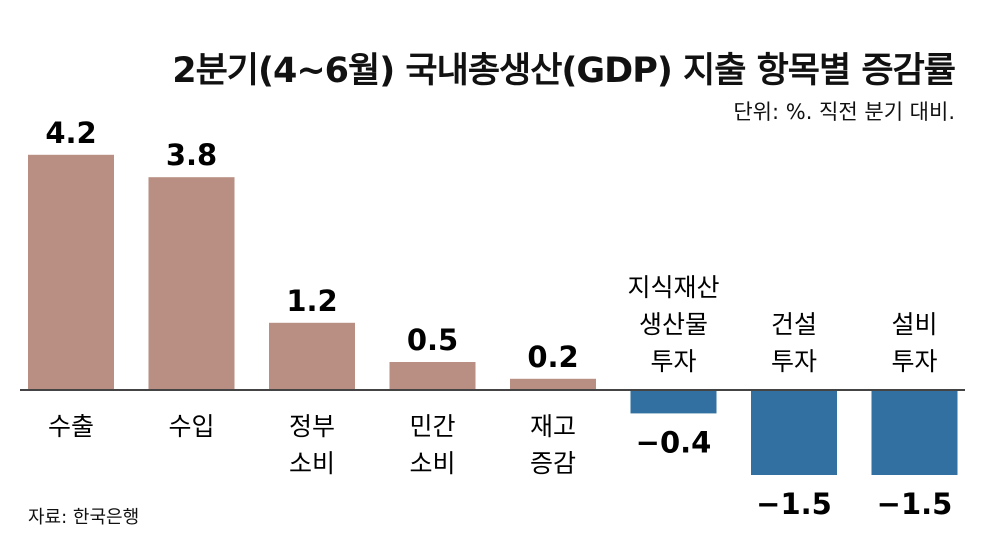 Image resolution: width=1000 pixels, height=554 pixels. What do you see at coordinates (432, 426) in the screenshot?
I see `category-label: 민간` at bounding box center [432, 426].